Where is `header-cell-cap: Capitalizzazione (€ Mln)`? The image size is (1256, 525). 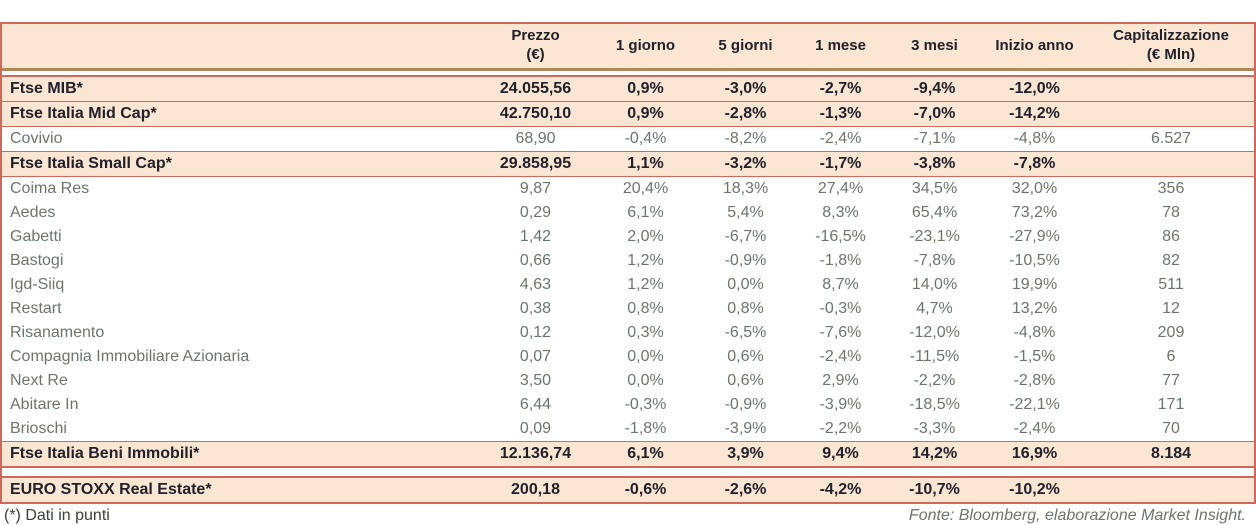
header-cell-cap: Capitalizzazione (€ Mln) is located at coordinates (1171, 45).